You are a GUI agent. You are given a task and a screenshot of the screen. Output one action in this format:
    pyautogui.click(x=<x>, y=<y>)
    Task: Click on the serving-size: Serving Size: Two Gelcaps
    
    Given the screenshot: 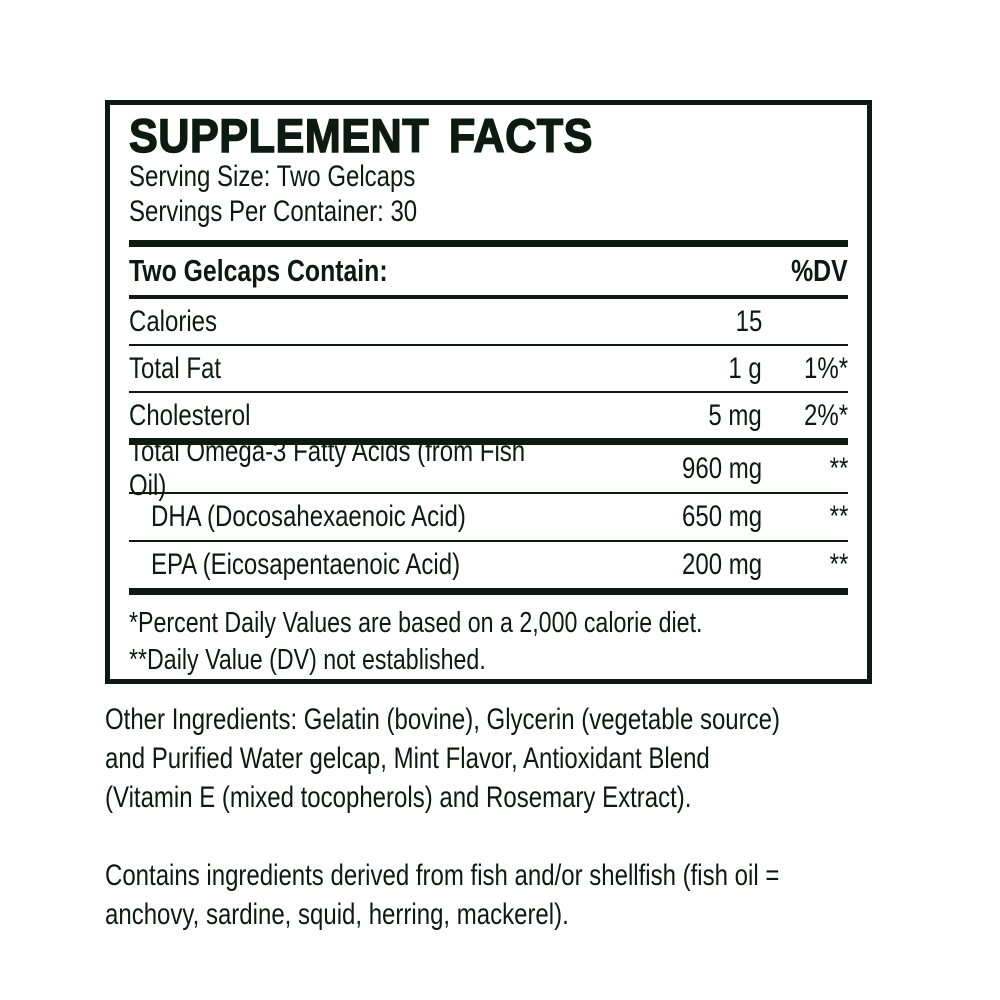 What is the action you would take?
    pyautogui.click(x=272, y=176)
    